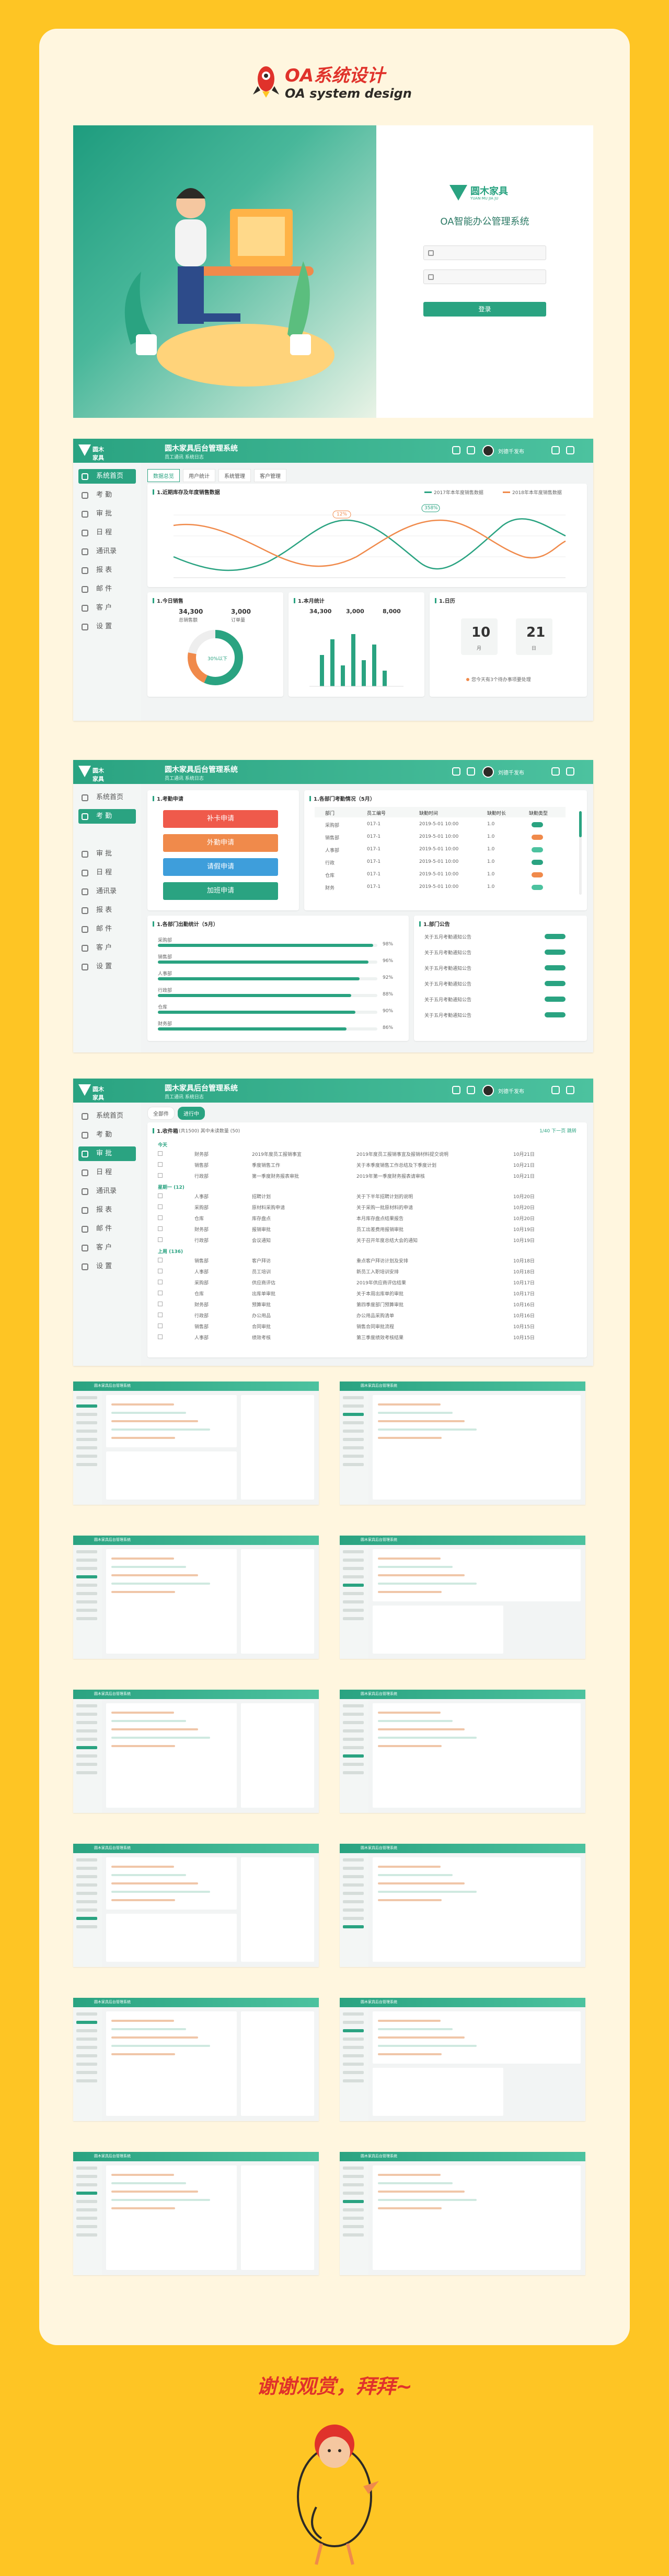 Image resolution: width=669 pixels, height=2576 pixels. What do you see at coordinates (580, 824) in the screenshot?
I see `scrollbar-thumb` at bounding box center [580, 824].